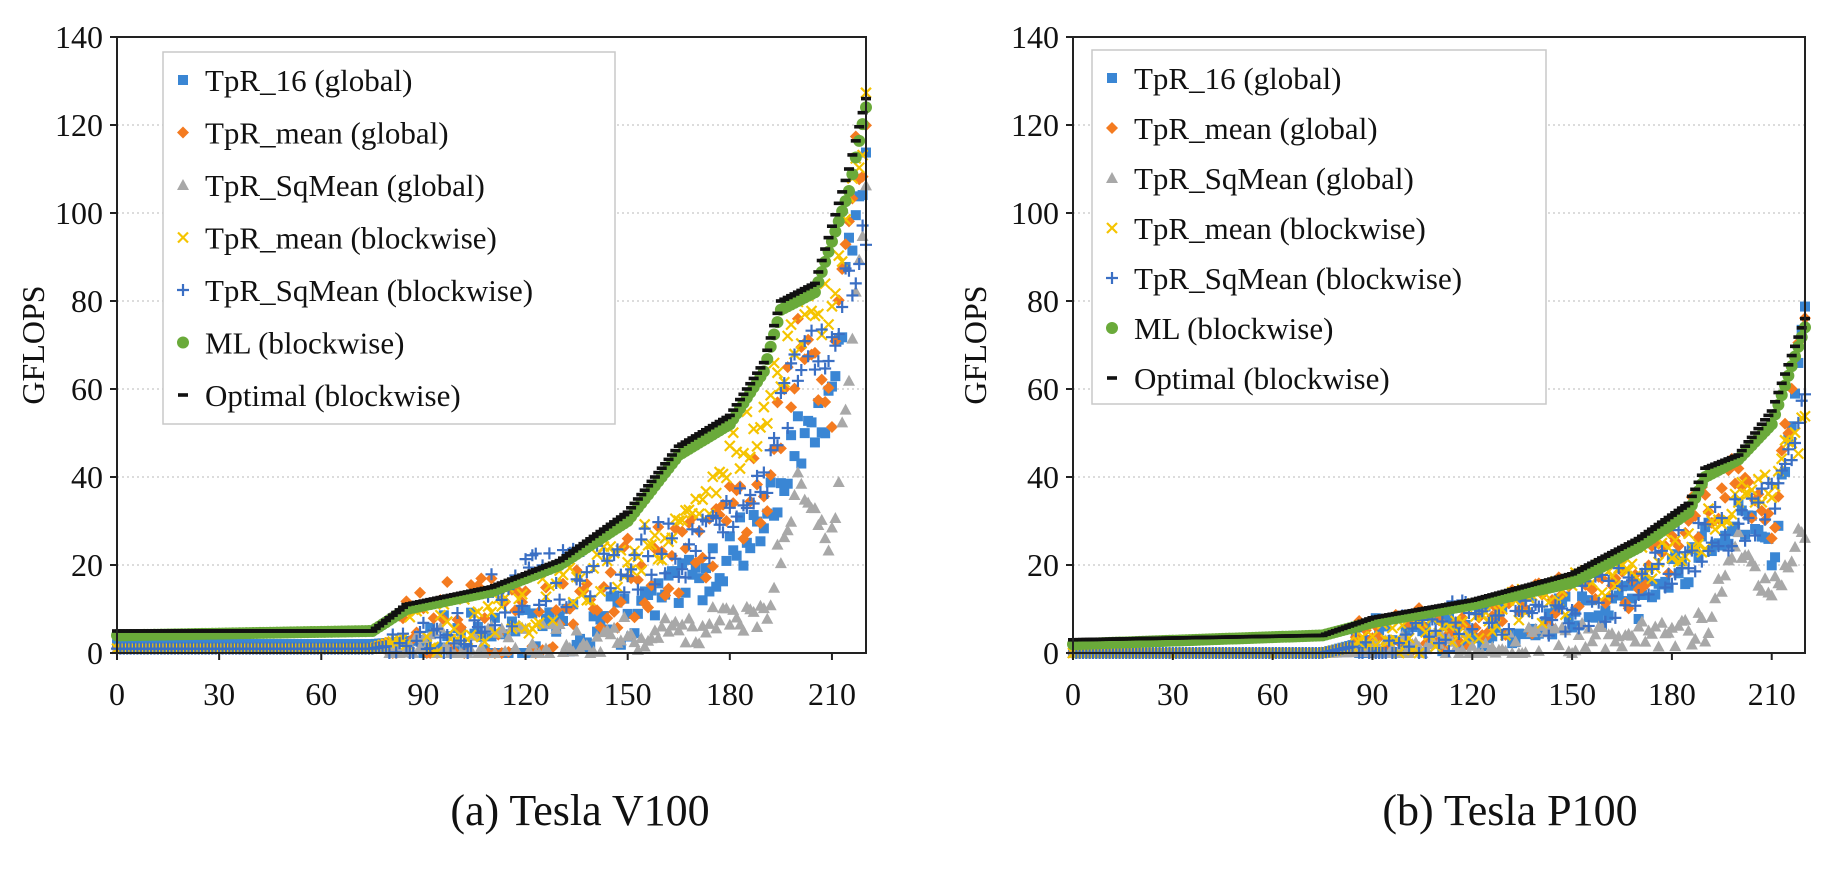  Describe the element at coordinates (1043, 477) in the screenshot. I see `y-tick-label: 40` at that location.